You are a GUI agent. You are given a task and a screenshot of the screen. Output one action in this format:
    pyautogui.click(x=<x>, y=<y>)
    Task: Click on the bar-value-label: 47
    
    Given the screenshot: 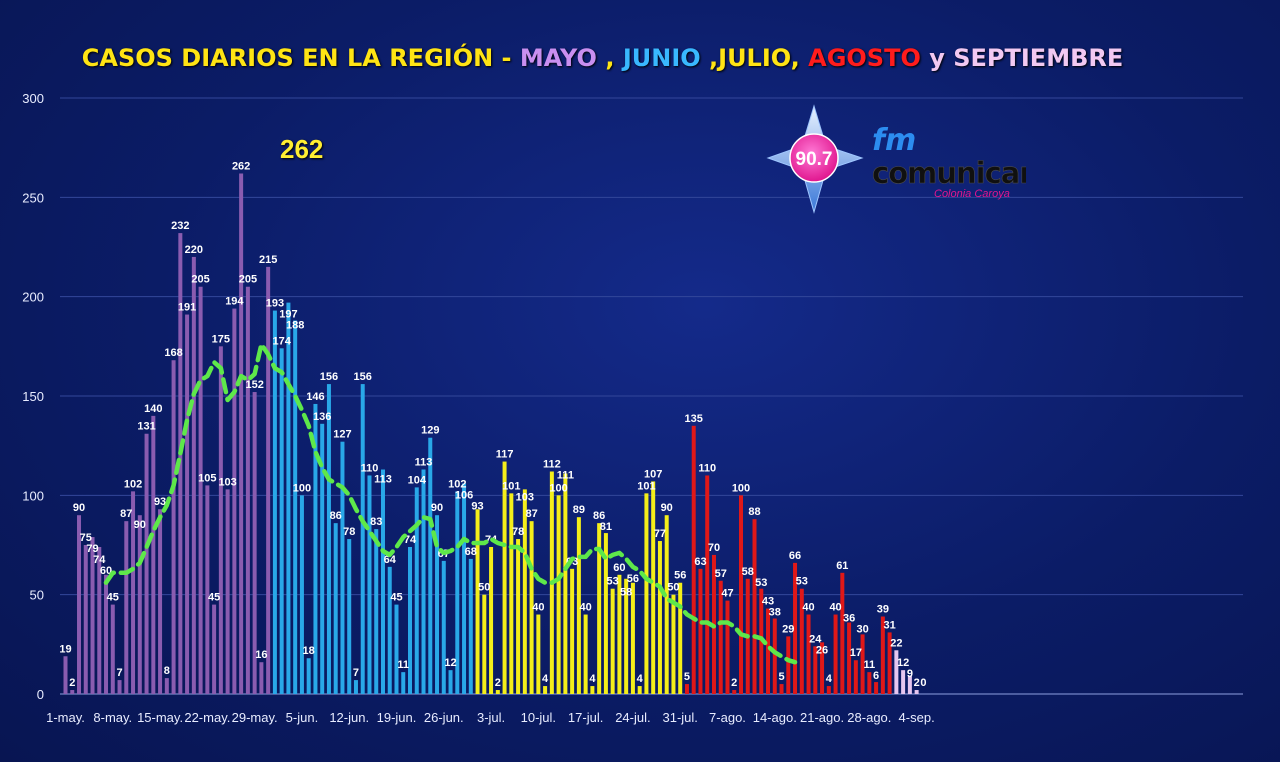 What is the action you would take?
    pyautogui.click(x=727, y=594)
    